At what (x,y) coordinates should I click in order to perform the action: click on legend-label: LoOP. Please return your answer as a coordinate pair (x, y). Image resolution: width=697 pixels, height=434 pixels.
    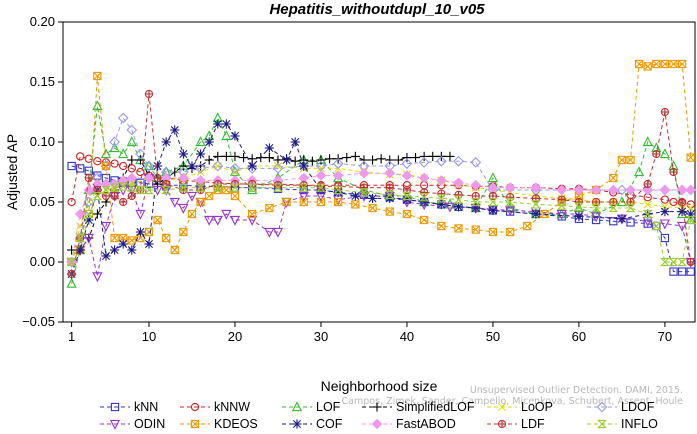
    Looking at the image, I should click on (537, 407).